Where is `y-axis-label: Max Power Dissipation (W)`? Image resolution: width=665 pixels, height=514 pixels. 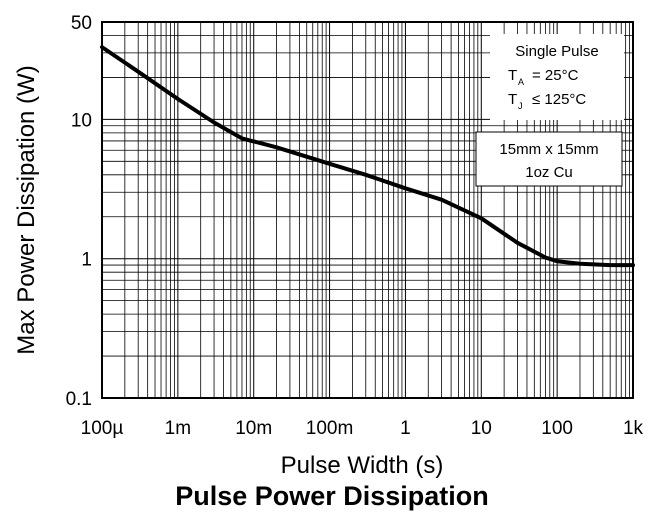 y-axis-label: Max Power Dissipation (W) is located at coordinates (26, 209).